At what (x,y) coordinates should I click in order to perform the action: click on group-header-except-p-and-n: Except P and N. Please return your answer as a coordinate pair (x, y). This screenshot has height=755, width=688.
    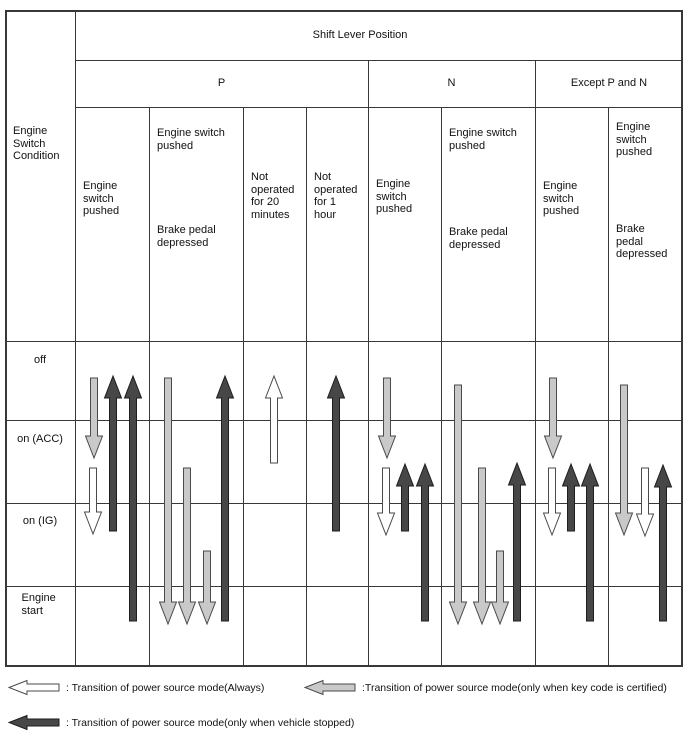
    Looking at the image, I should click on (609, 83).